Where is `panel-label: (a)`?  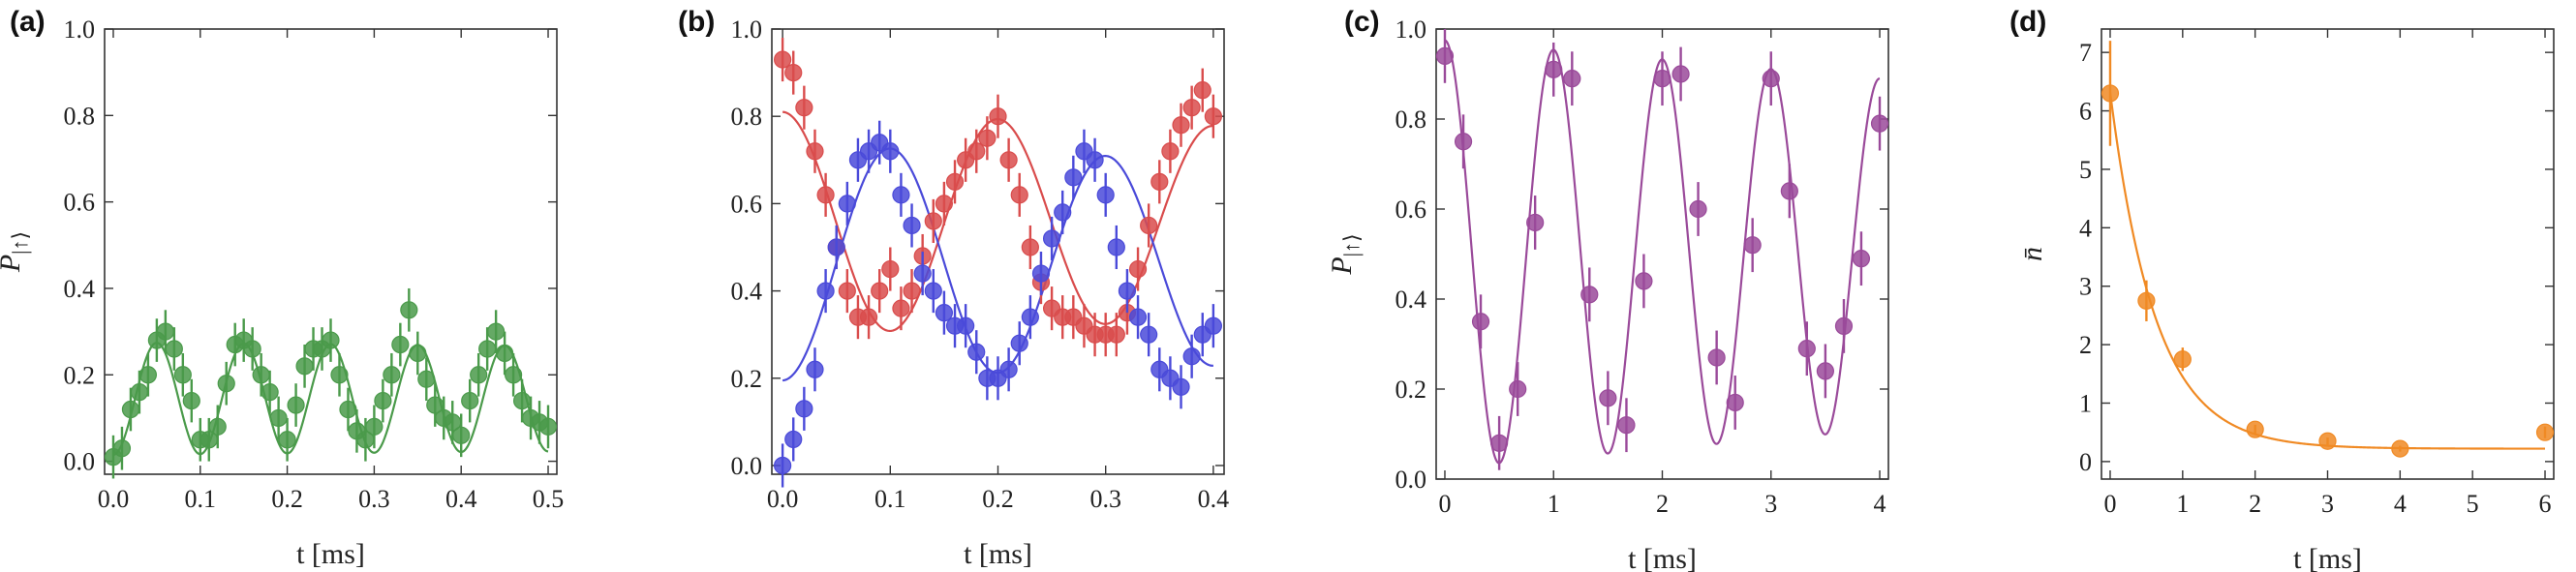
panel-label: (a) is located at coordinates (28, 22).